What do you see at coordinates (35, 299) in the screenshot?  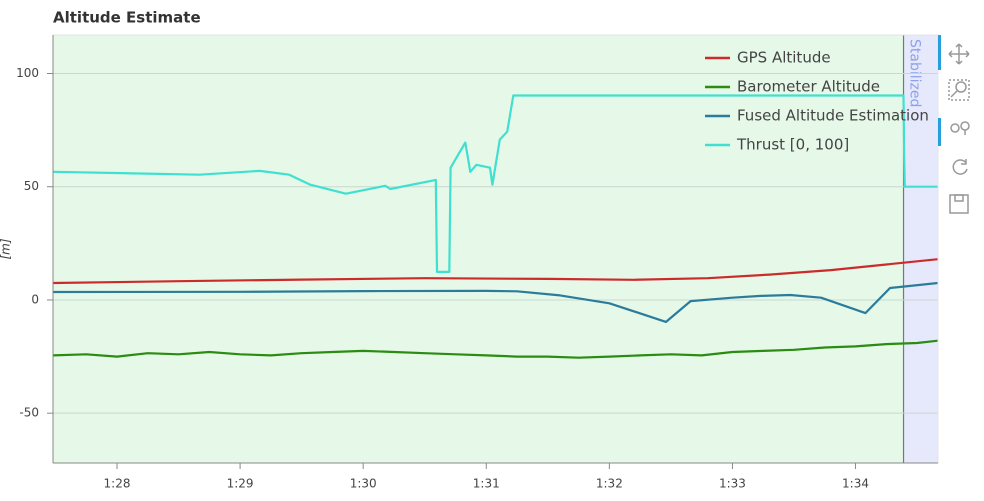 I see `y-tick-label: 0` at bounding box center [35, 299].